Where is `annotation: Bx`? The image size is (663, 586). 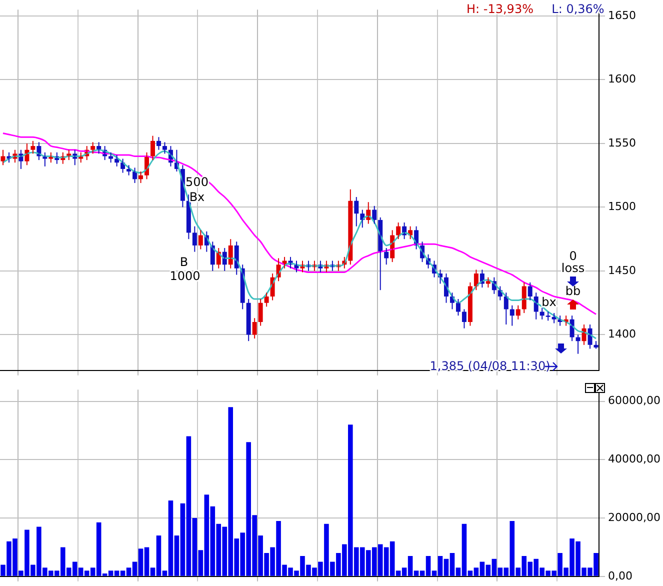
annotation: Bx is located at coordinates (197, 197).